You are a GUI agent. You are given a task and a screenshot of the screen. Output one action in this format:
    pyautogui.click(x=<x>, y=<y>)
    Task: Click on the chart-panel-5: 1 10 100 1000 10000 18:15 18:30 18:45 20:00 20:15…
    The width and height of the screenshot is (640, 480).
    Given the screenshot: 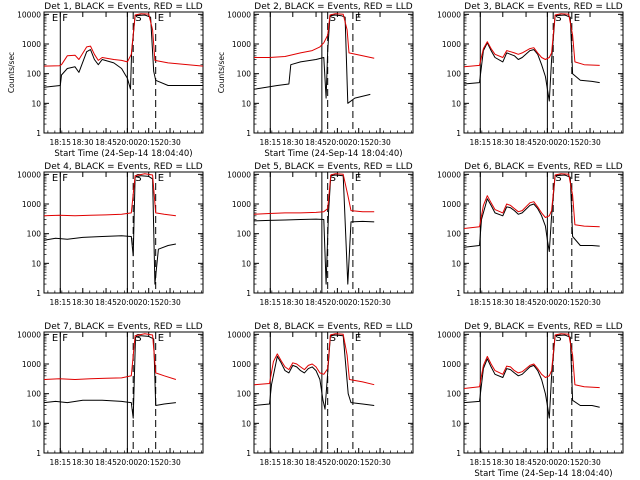 What is the action you would take?
    pyautogui.click(x=320, y=234)
    